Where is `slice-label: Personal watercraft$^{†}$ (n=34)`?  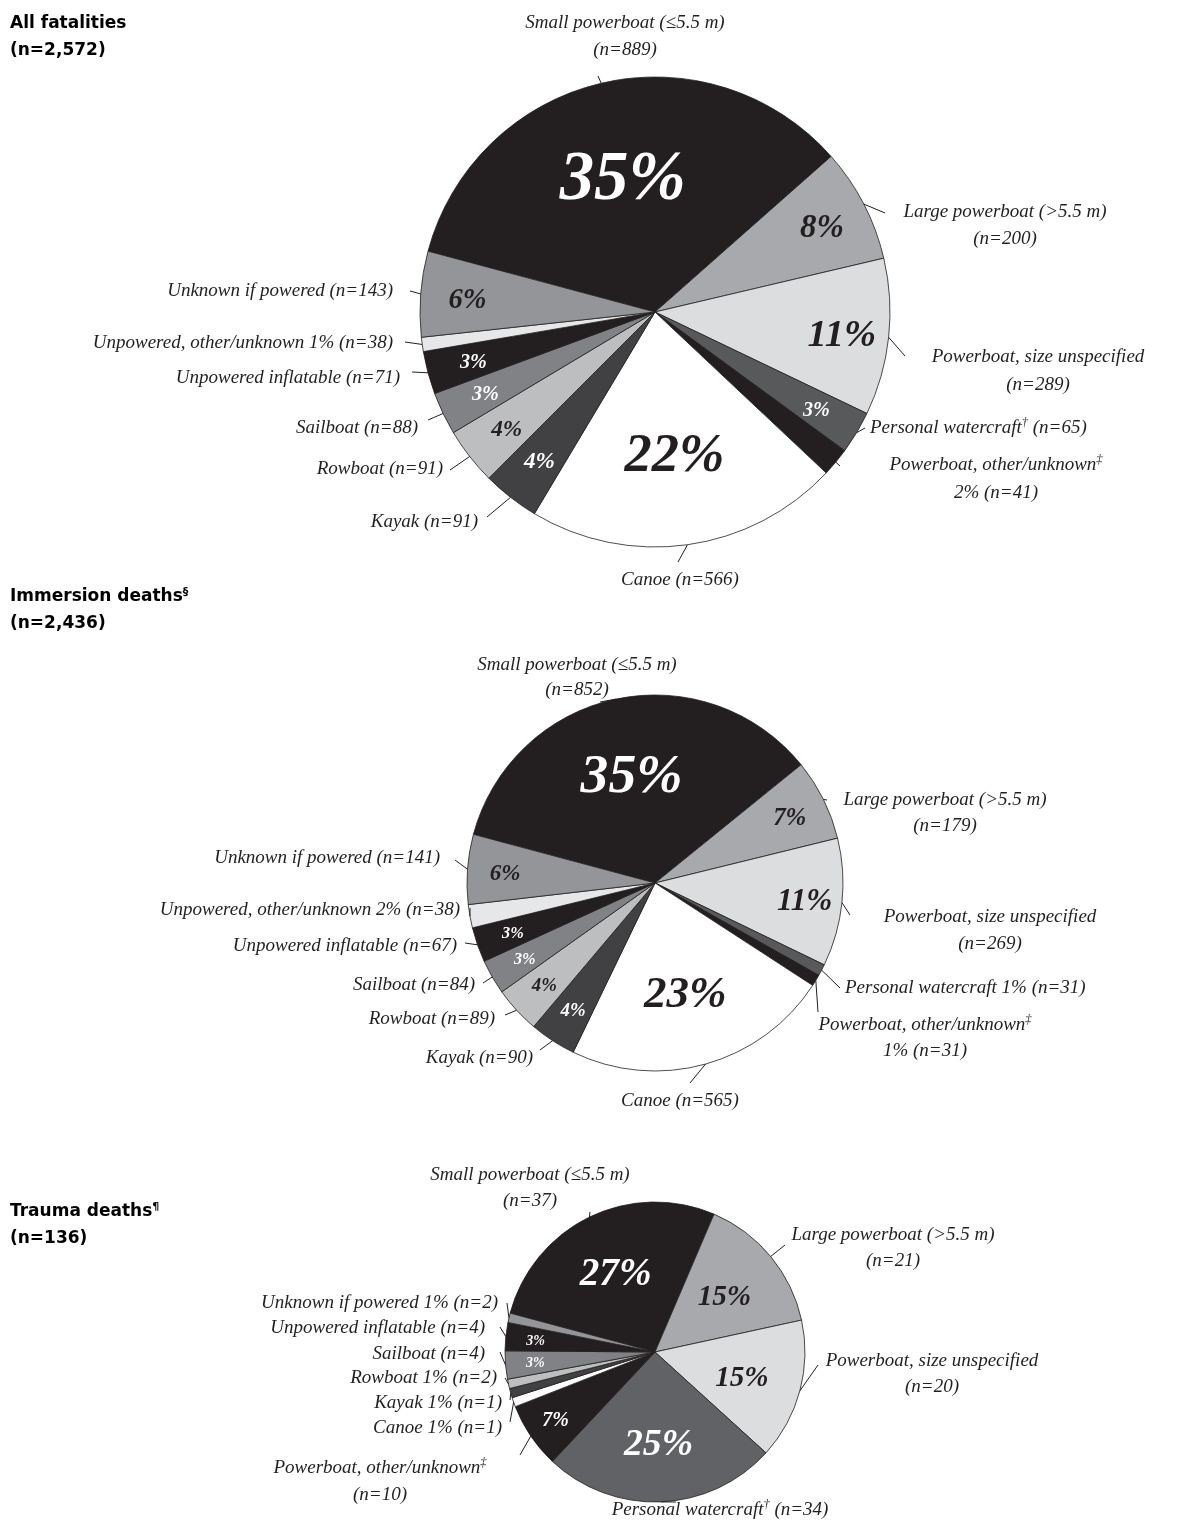
slice-label: Personal watercraft$^{†}$ (n=34) is located at coordinates (719, 1508).